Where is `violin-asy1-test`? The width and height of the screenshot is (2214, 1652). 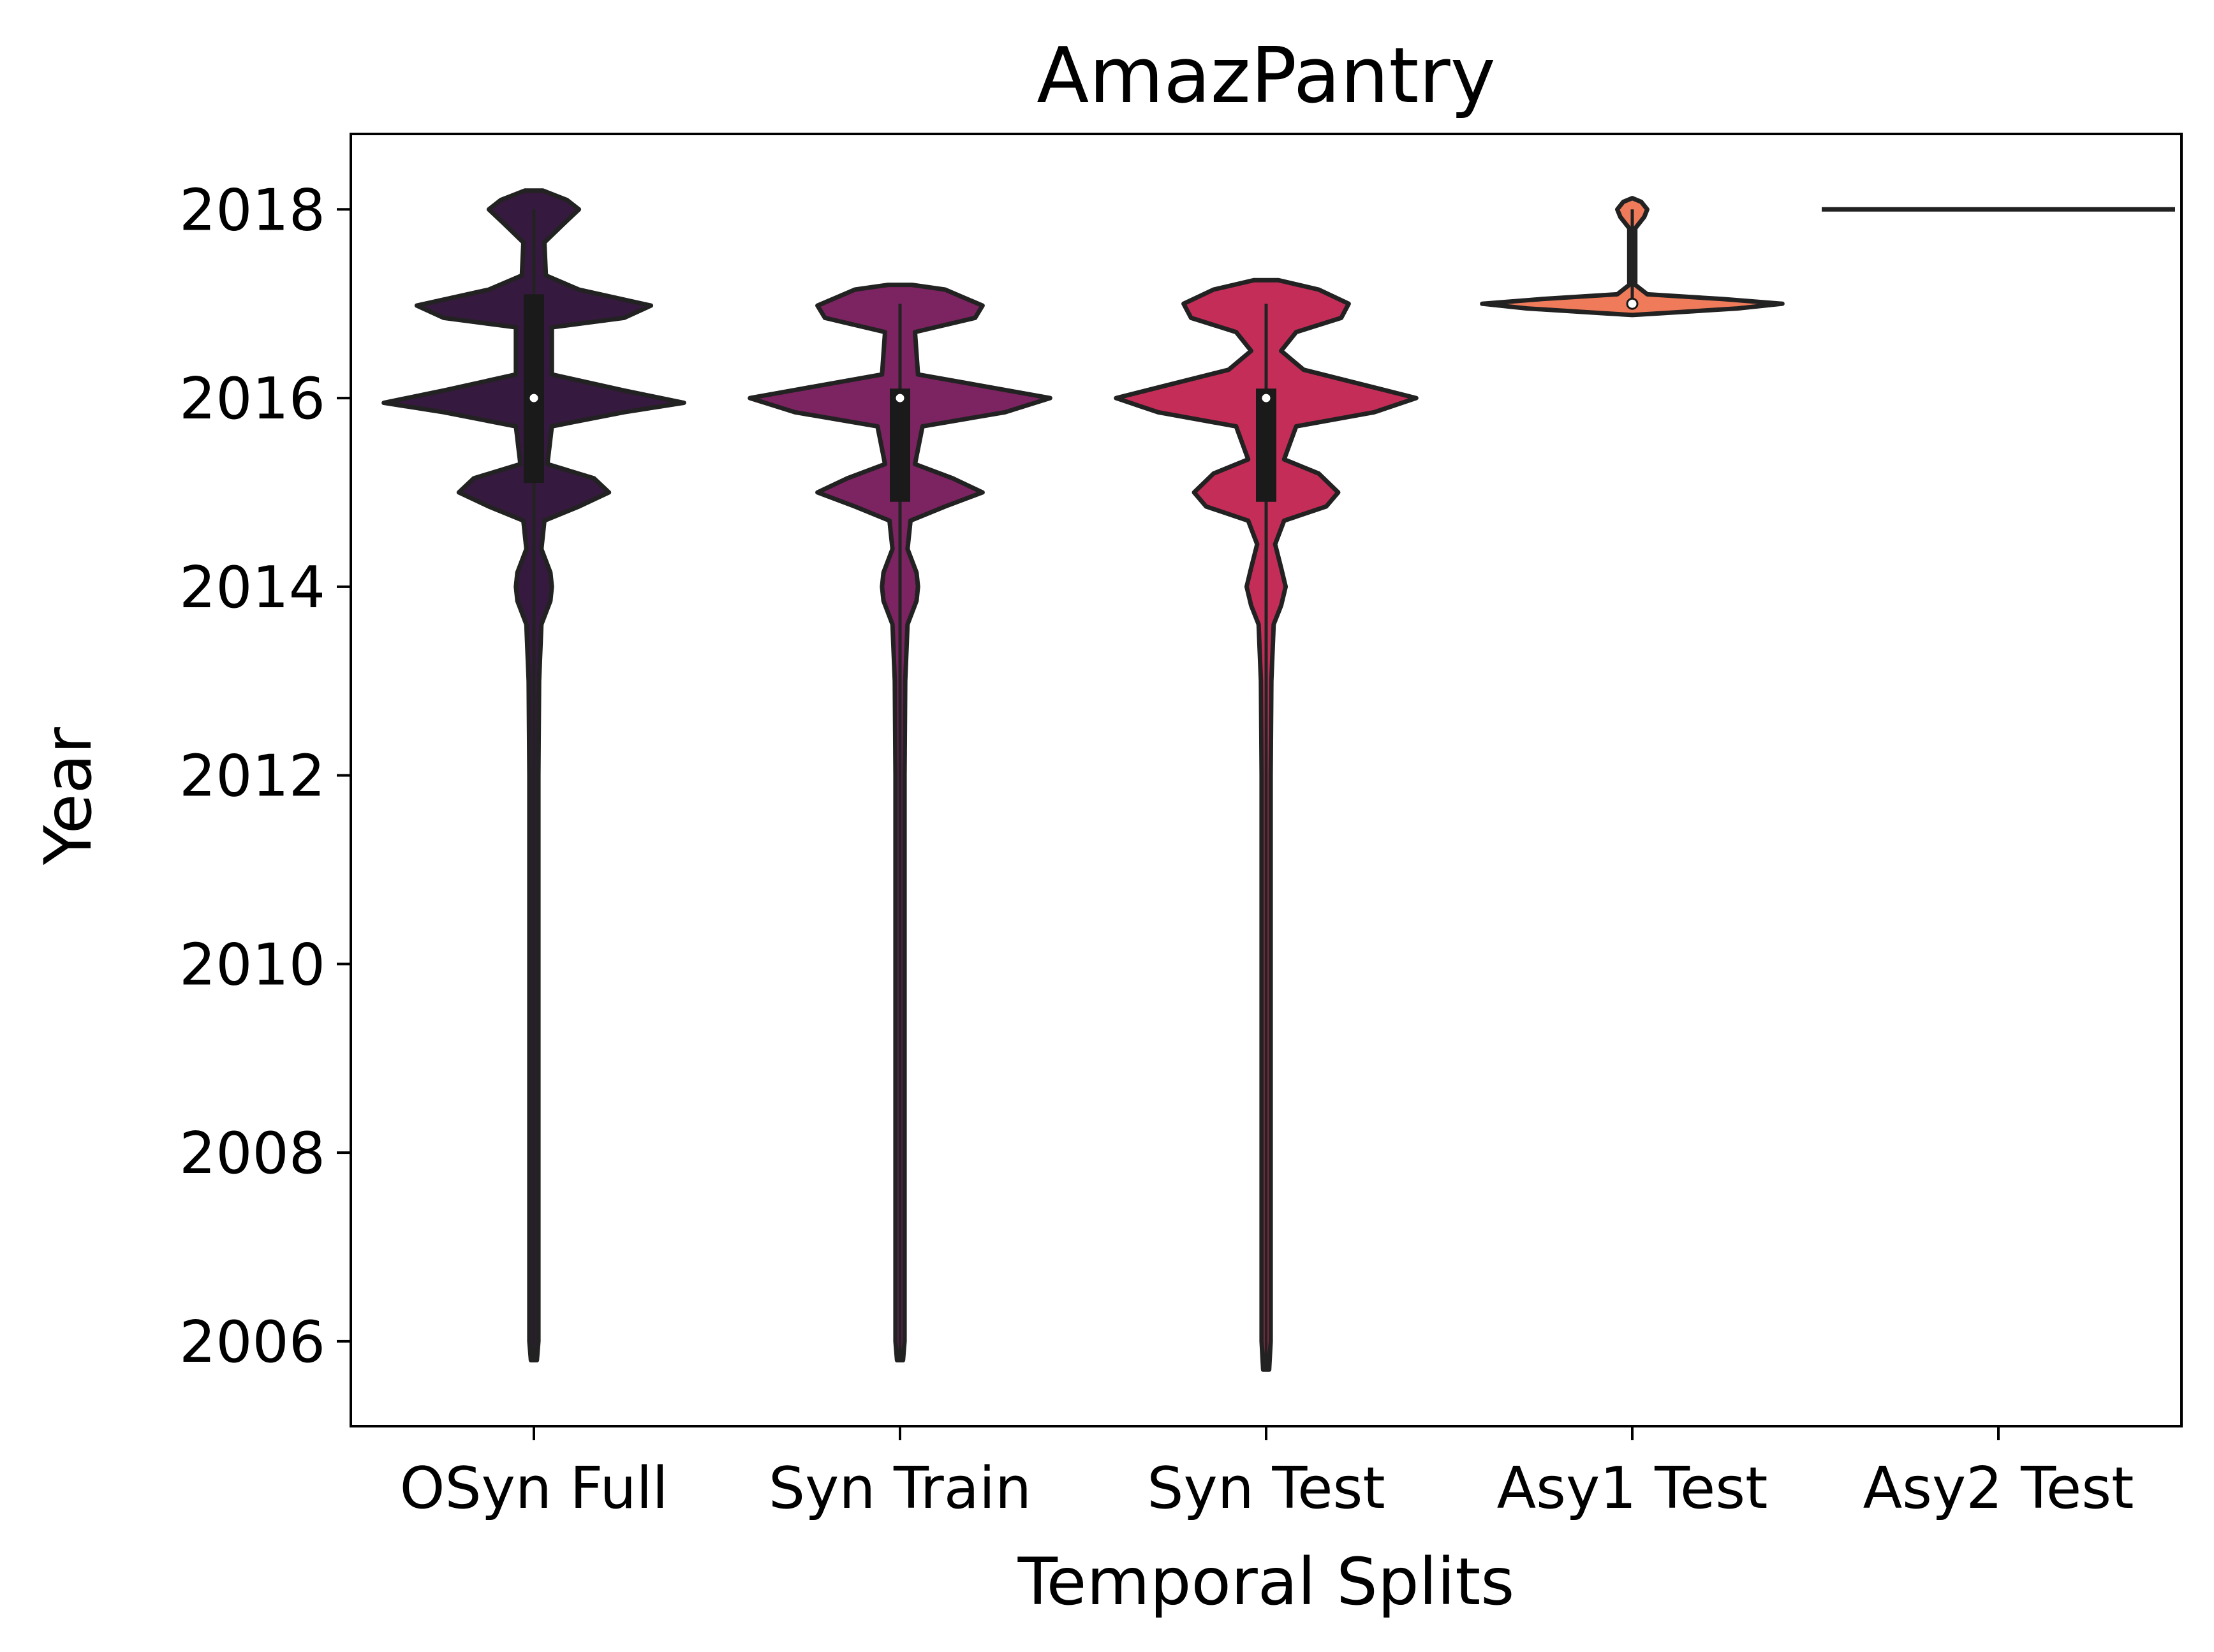 violin-asy1-test is located at coordinates (1632, 257).